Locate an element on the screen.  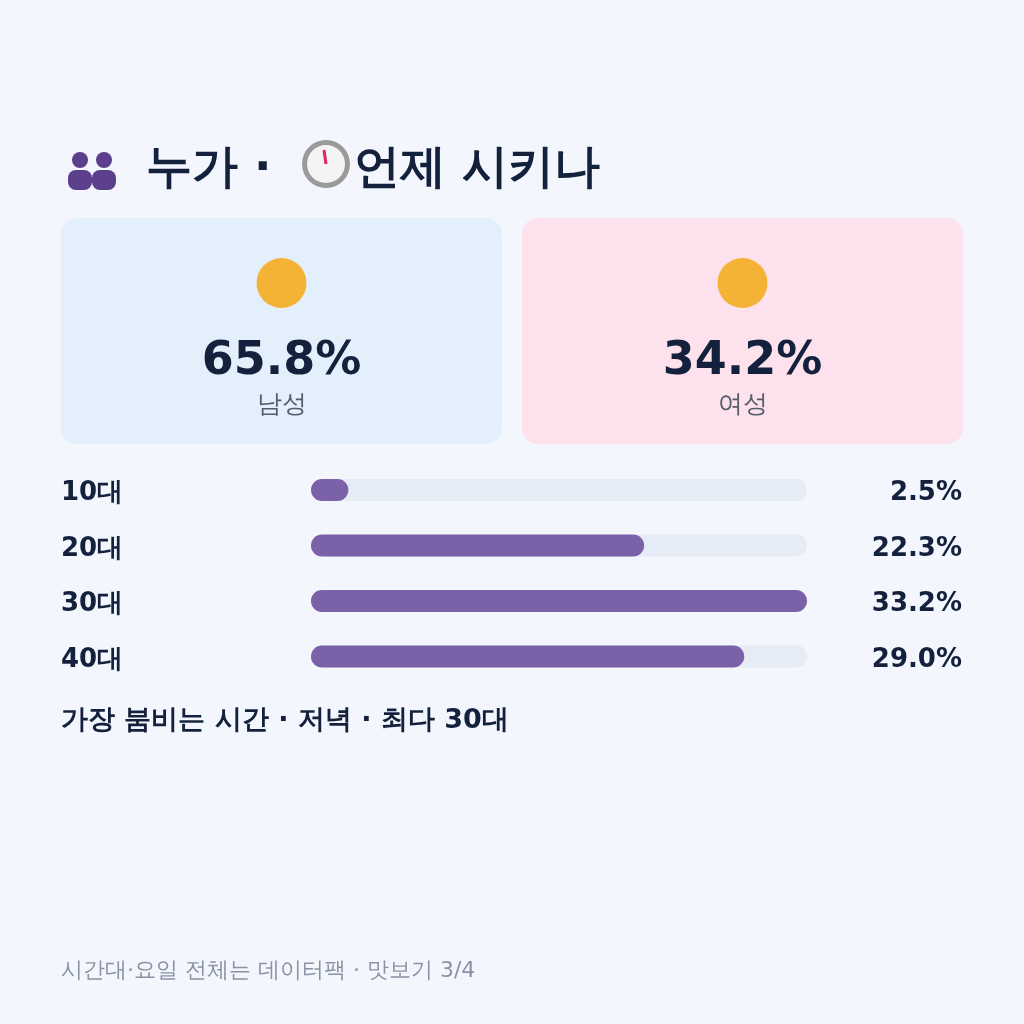
text: 65.8% is located at coordinates (281, 358).